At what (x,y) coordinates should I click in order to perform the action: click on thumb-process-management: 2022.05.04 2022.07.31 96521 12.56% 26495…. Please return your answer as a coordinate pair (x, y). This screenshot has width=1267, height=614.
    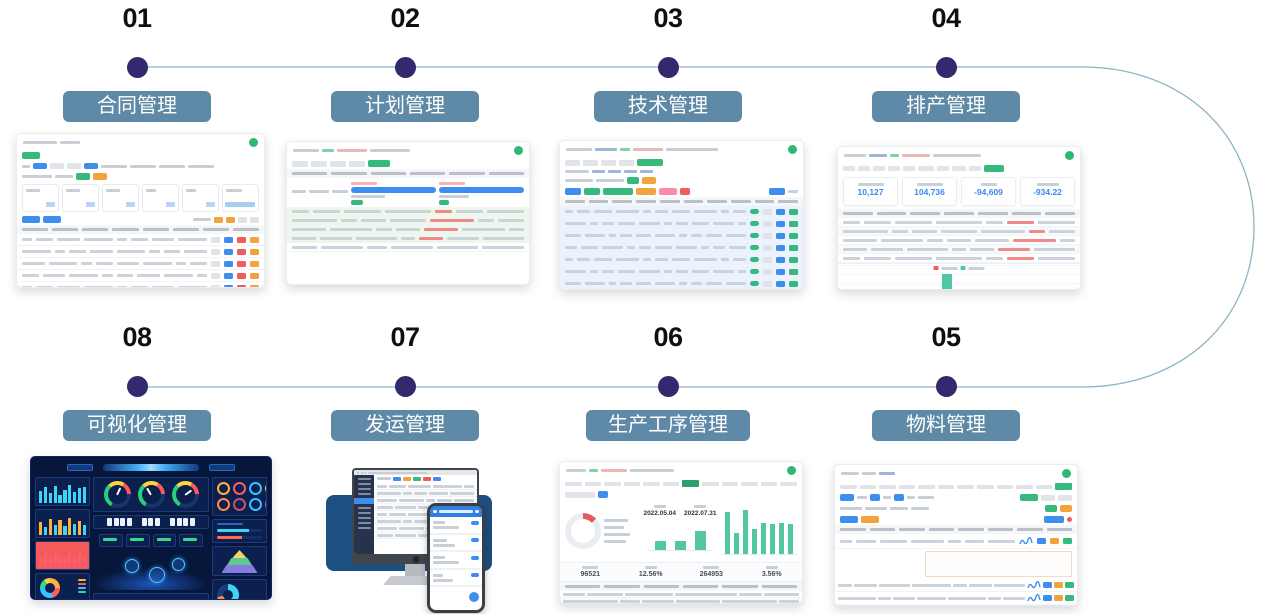
    Looking at the image, I should click on (681, 532).